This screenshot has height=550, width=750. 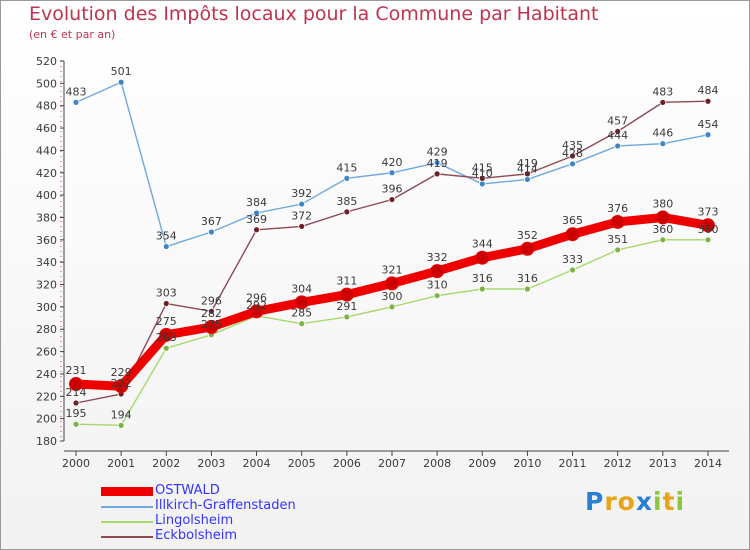 What do you see at coordinates (707, 211) in the screenshot?
I see `data-label-ostwald: 373` at bounding box center [707, 211].